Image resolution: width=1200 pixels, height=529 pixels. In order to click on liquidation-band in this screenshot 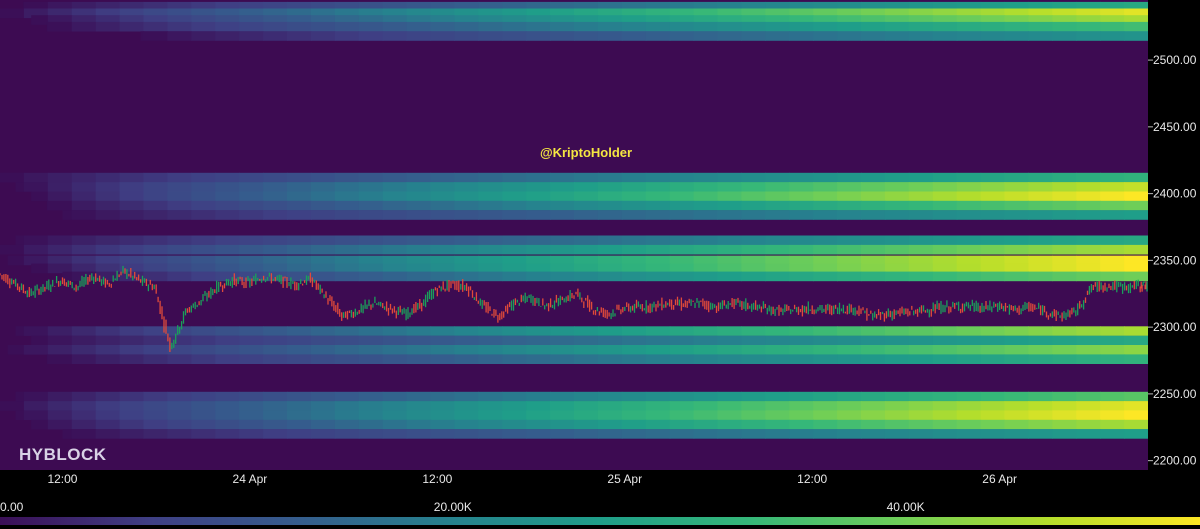, I will do `click(597, 205)`.